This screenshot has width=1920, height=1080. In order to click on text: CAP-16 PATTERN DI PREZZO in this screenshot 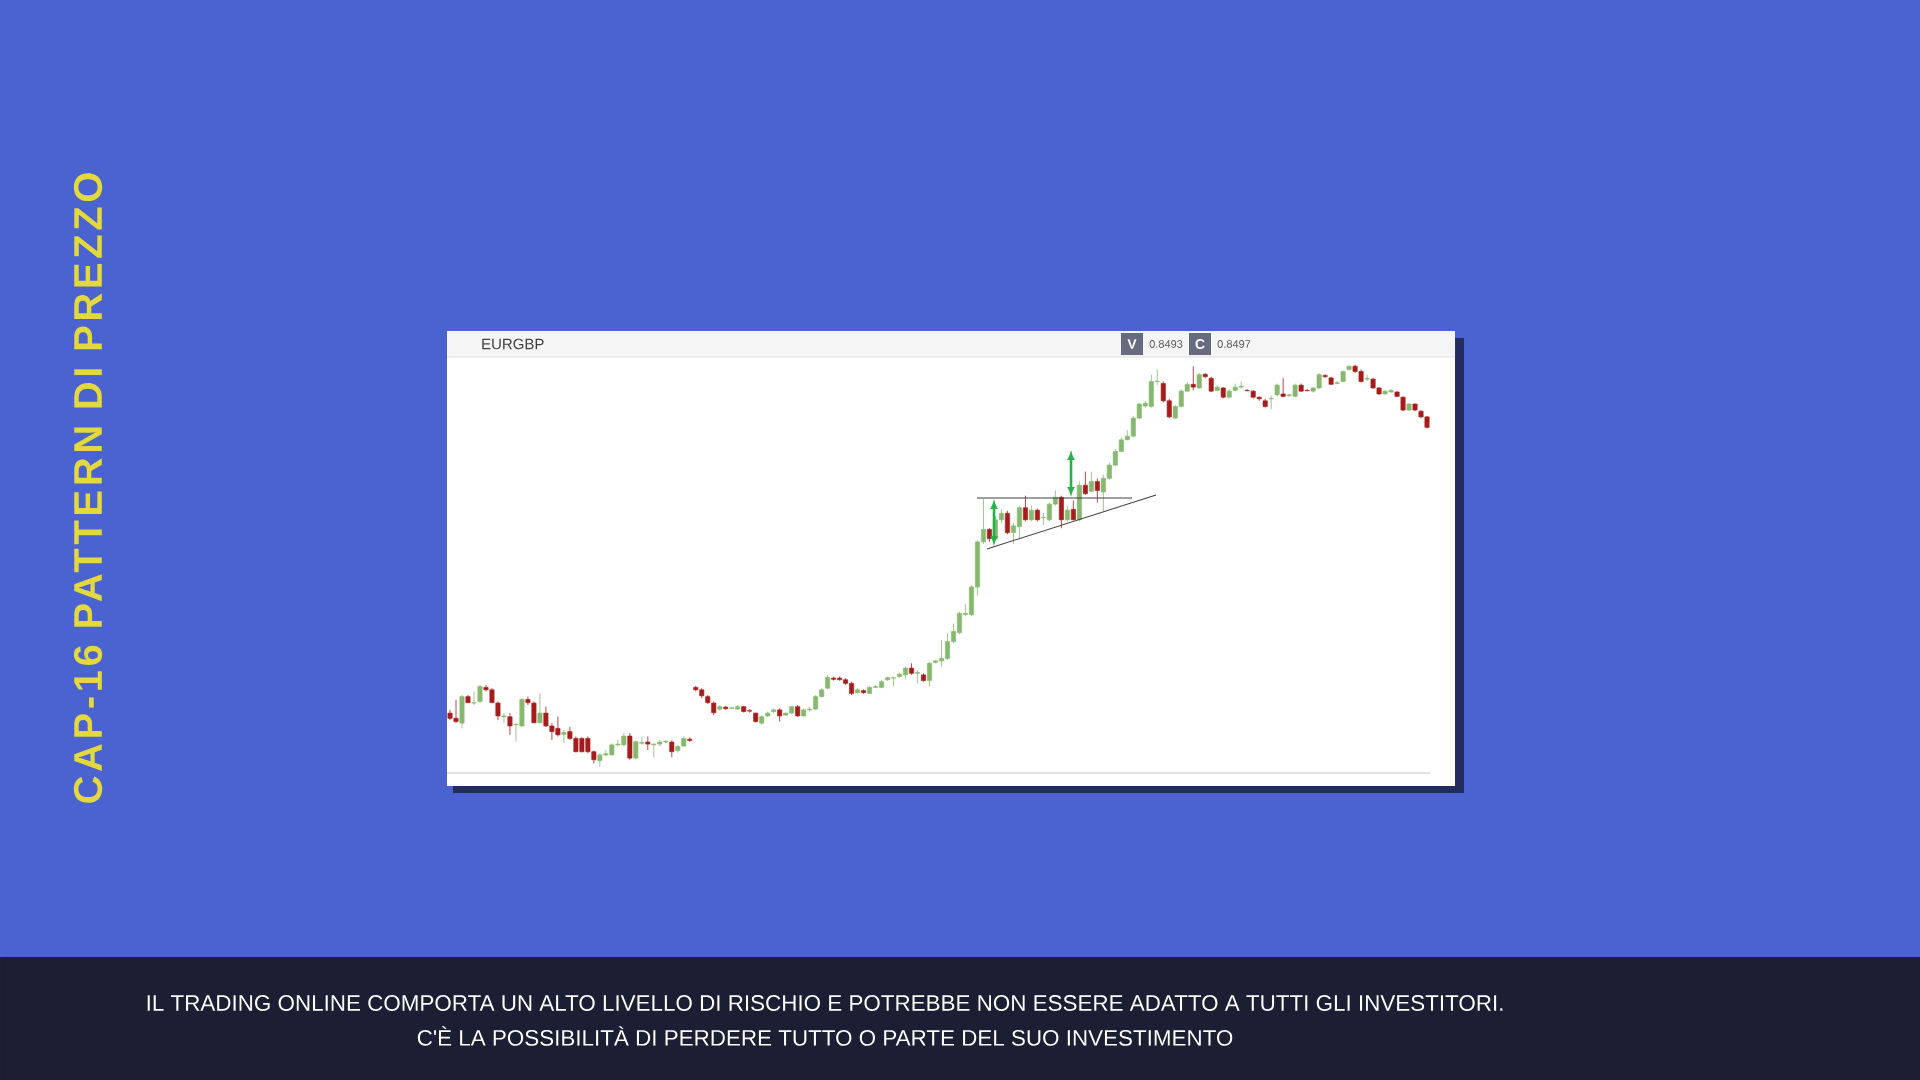, I will do `click(88, 488)`.